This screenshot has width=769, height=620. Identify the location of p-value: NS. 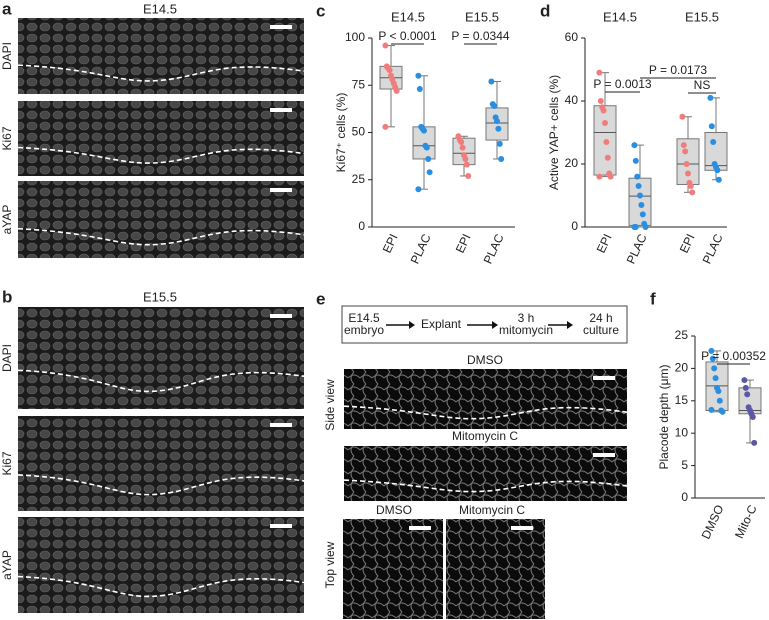
(702, 85).